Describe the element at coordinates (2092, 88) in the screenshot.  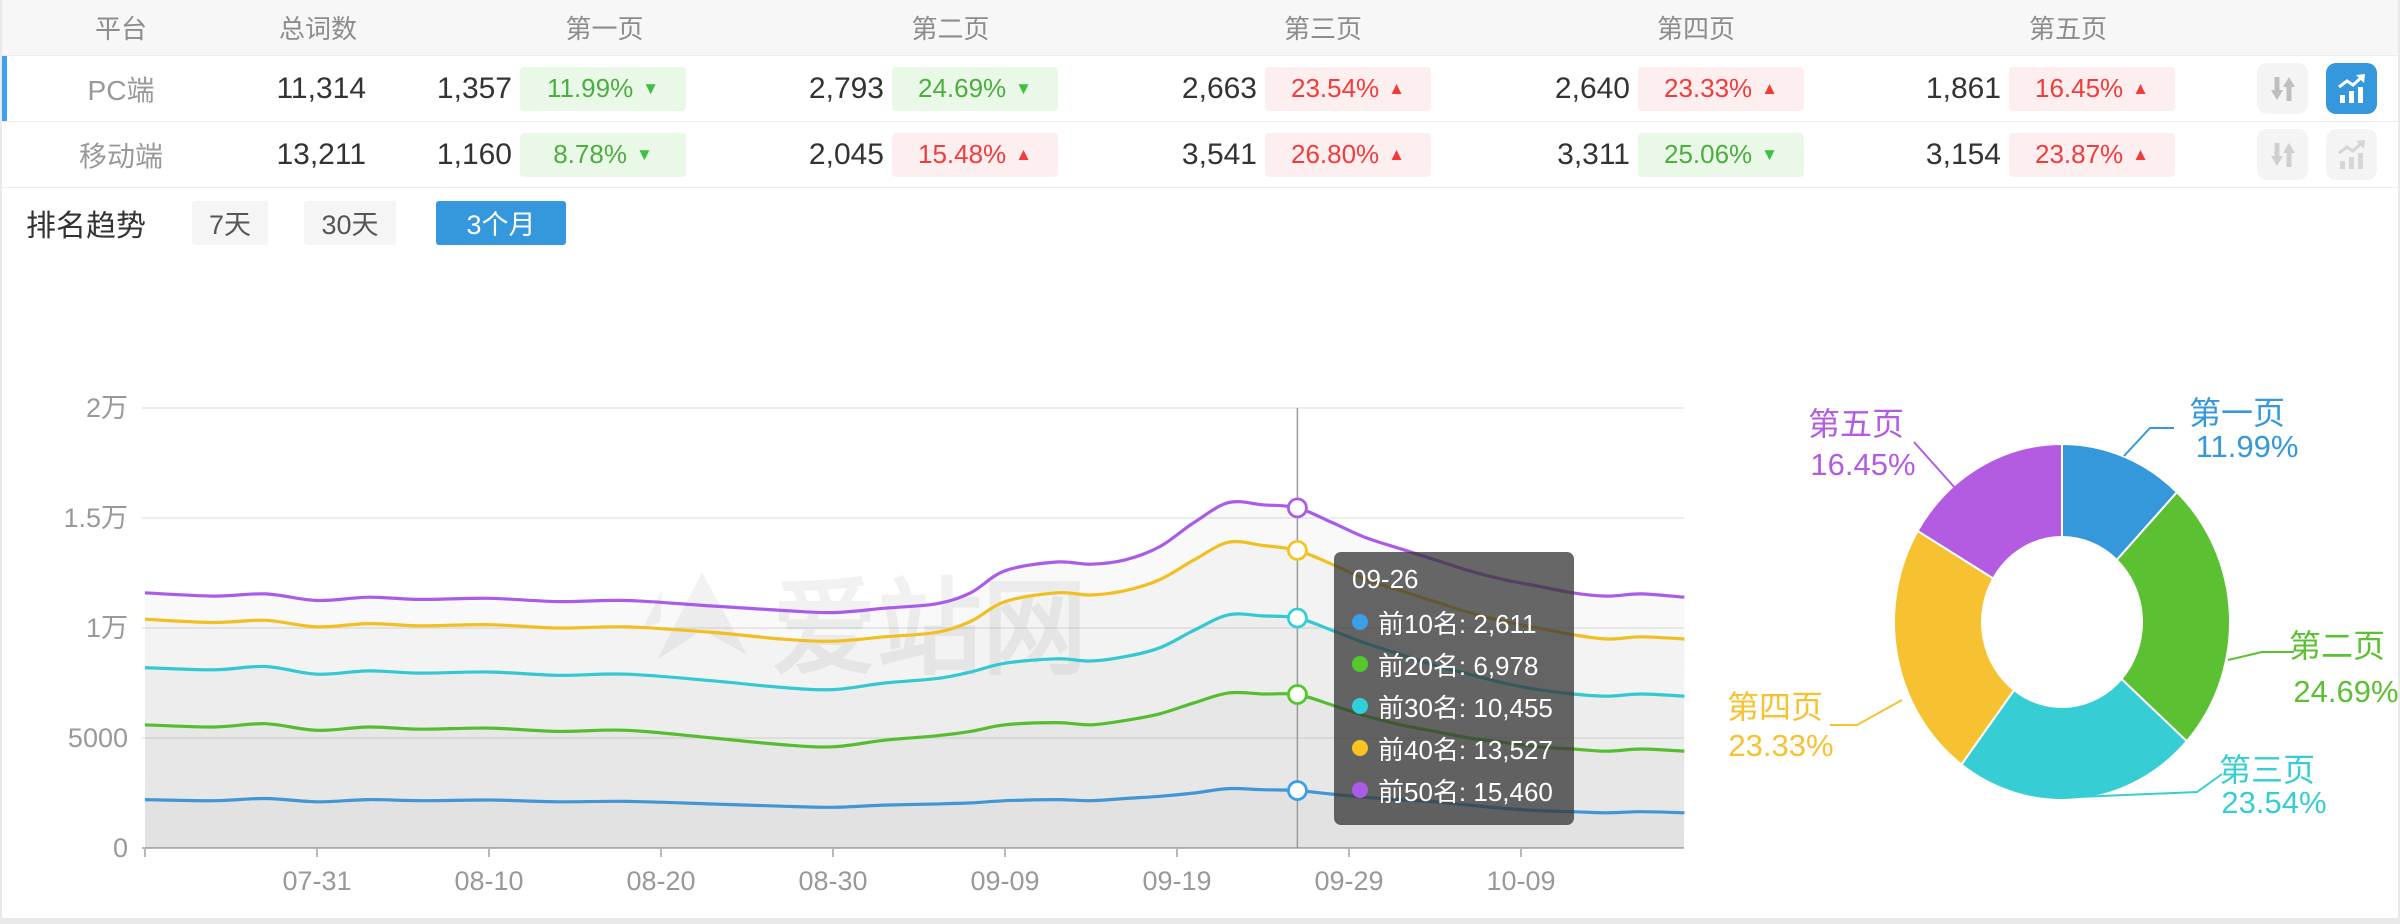
I see `page5-change-badge: 16.45% ▲` at that location.